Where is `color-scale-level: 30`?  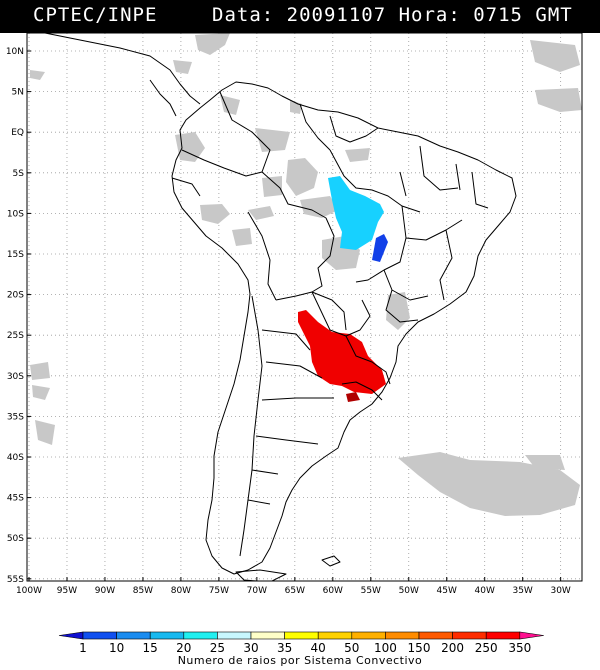
color-scale-level: 30 is located at coordinates (250, 648).